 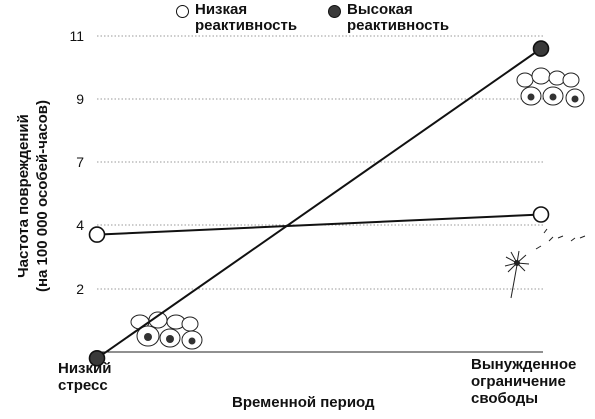 I want to click on x-category-forced-restraint: Вынужденное ограничение свободы, so click(x=524, y=381).